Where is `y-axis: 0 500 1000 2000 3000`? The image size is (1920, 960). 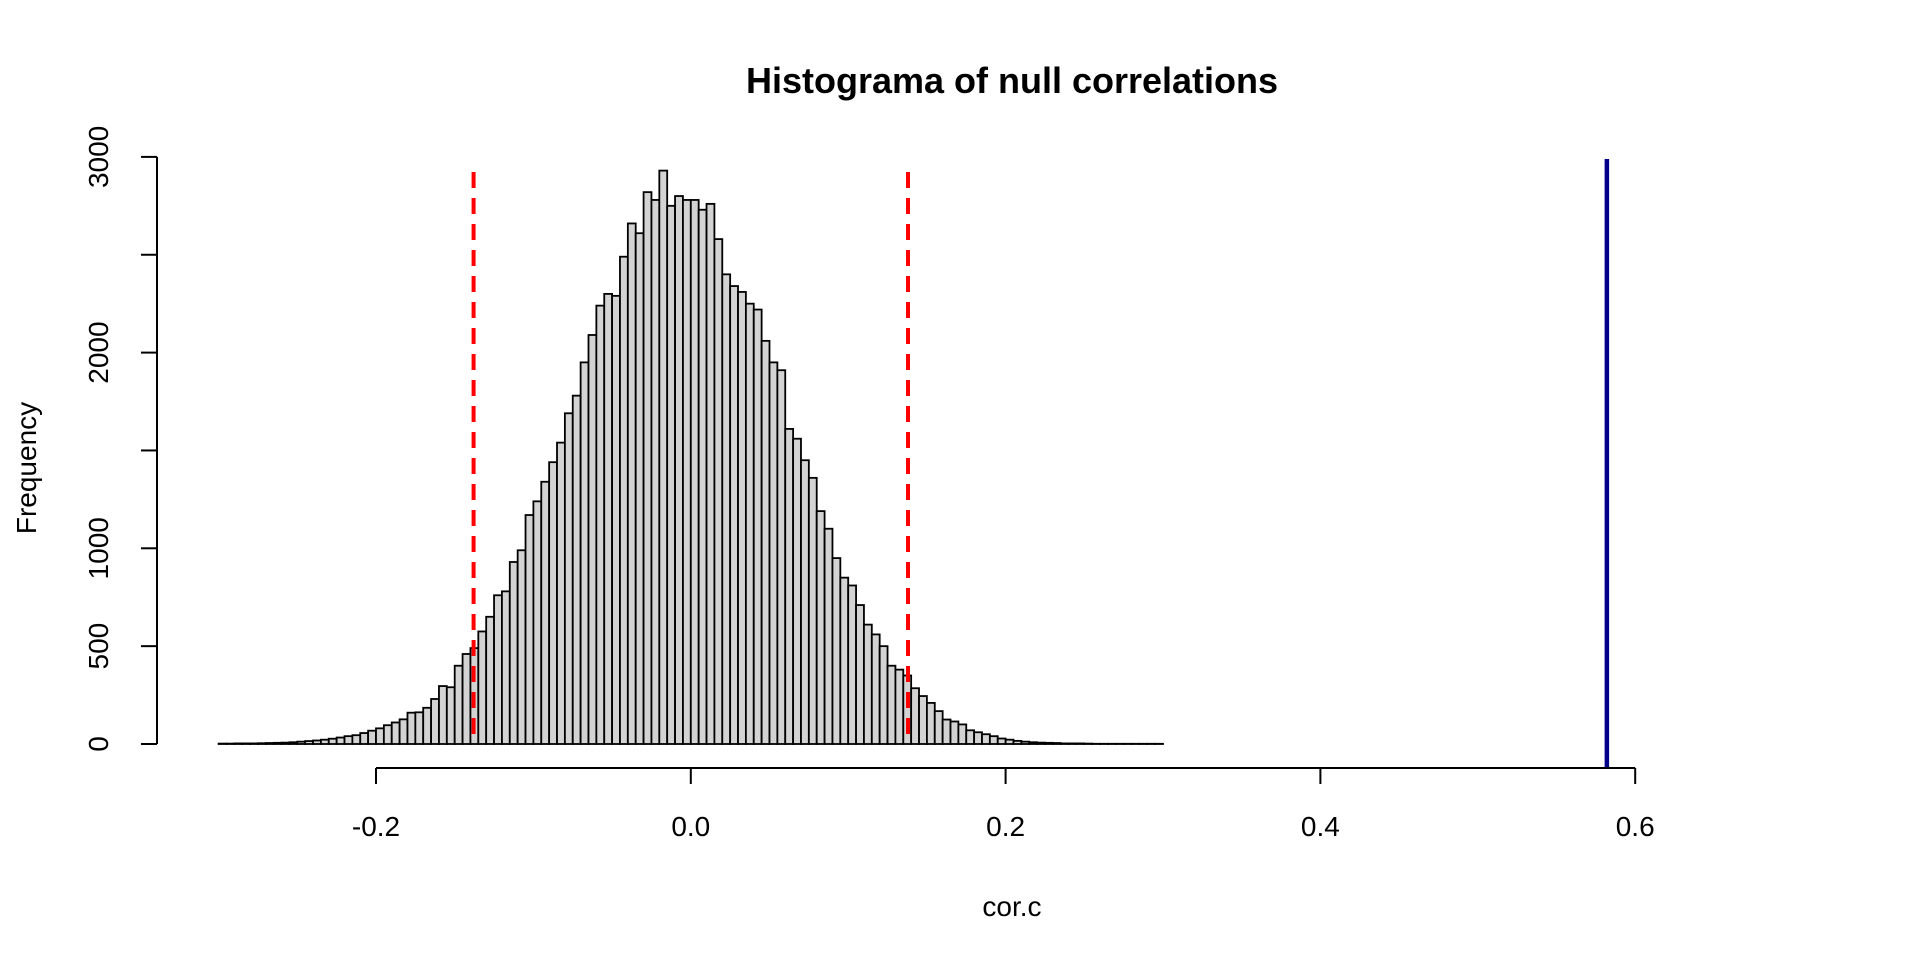 y-axis: 0 500 1000 2000 3000 is located at coordinates (120, 439).